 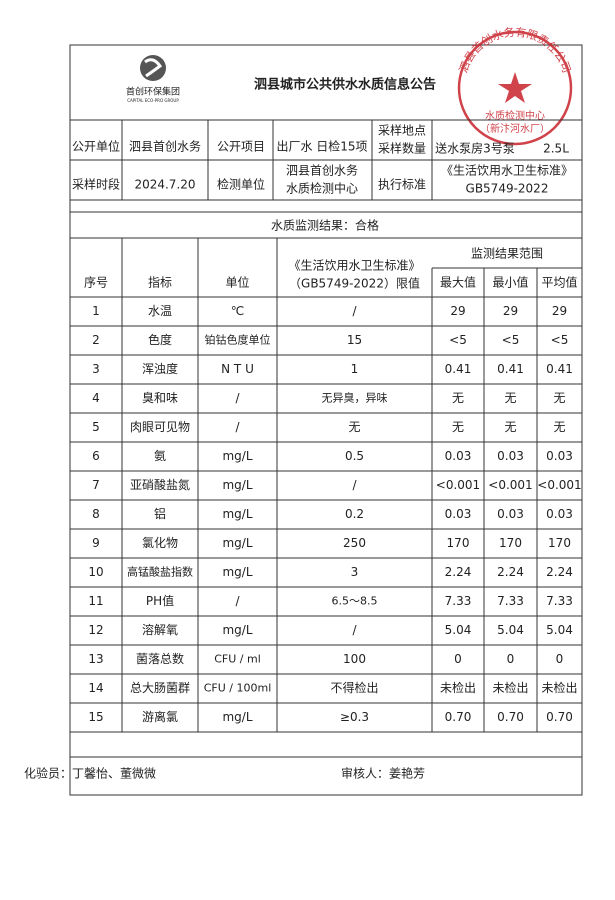 What do you see at coordinates (354, 543) in the screenshot?
I see `cell: 250` at bounding box center [354, 543].